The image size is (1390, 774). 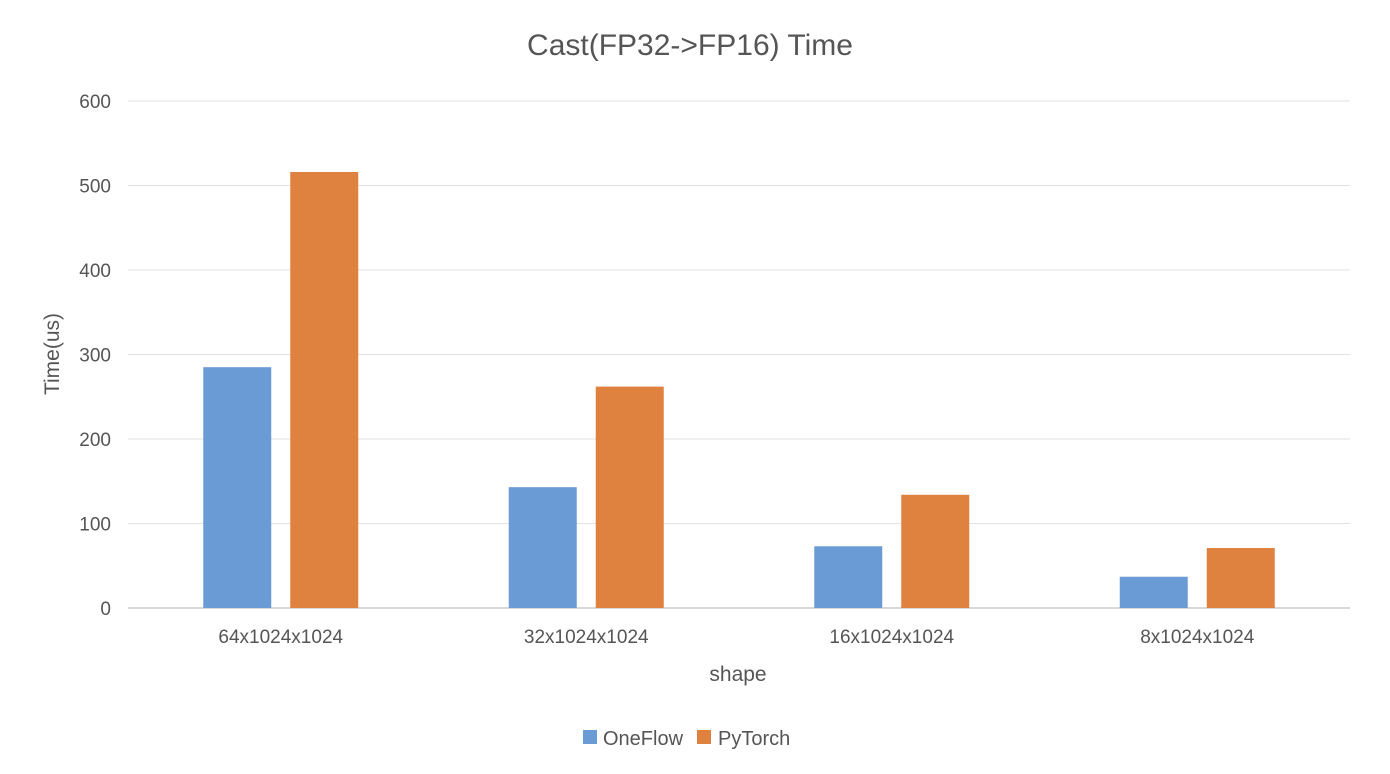 I want to click on x-tick-label: 16x1024x1024, so click(x=891, y=637).